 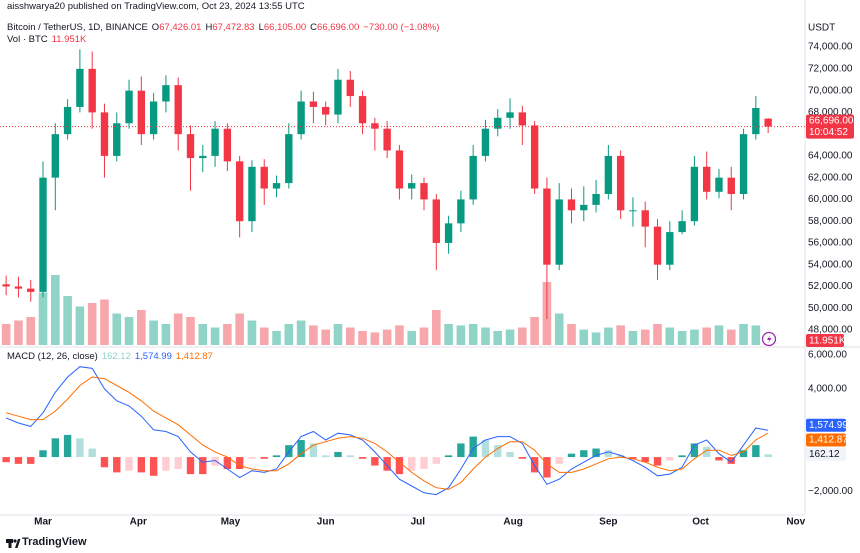 I want to click on ohlc-value: 66,696.00, so click(x=338, y=27).